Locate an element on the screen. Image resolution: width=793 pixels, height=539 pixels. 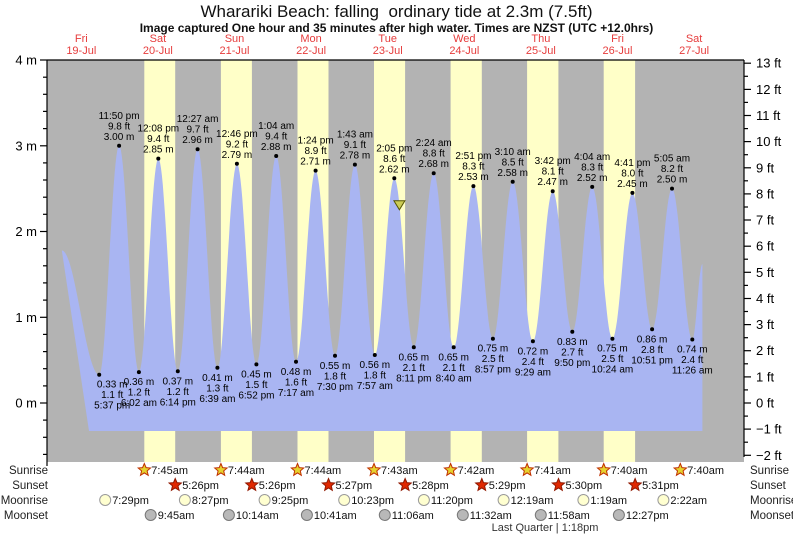
tide-extreme-label: 2:05 pm is located at coordinates (394, 148).